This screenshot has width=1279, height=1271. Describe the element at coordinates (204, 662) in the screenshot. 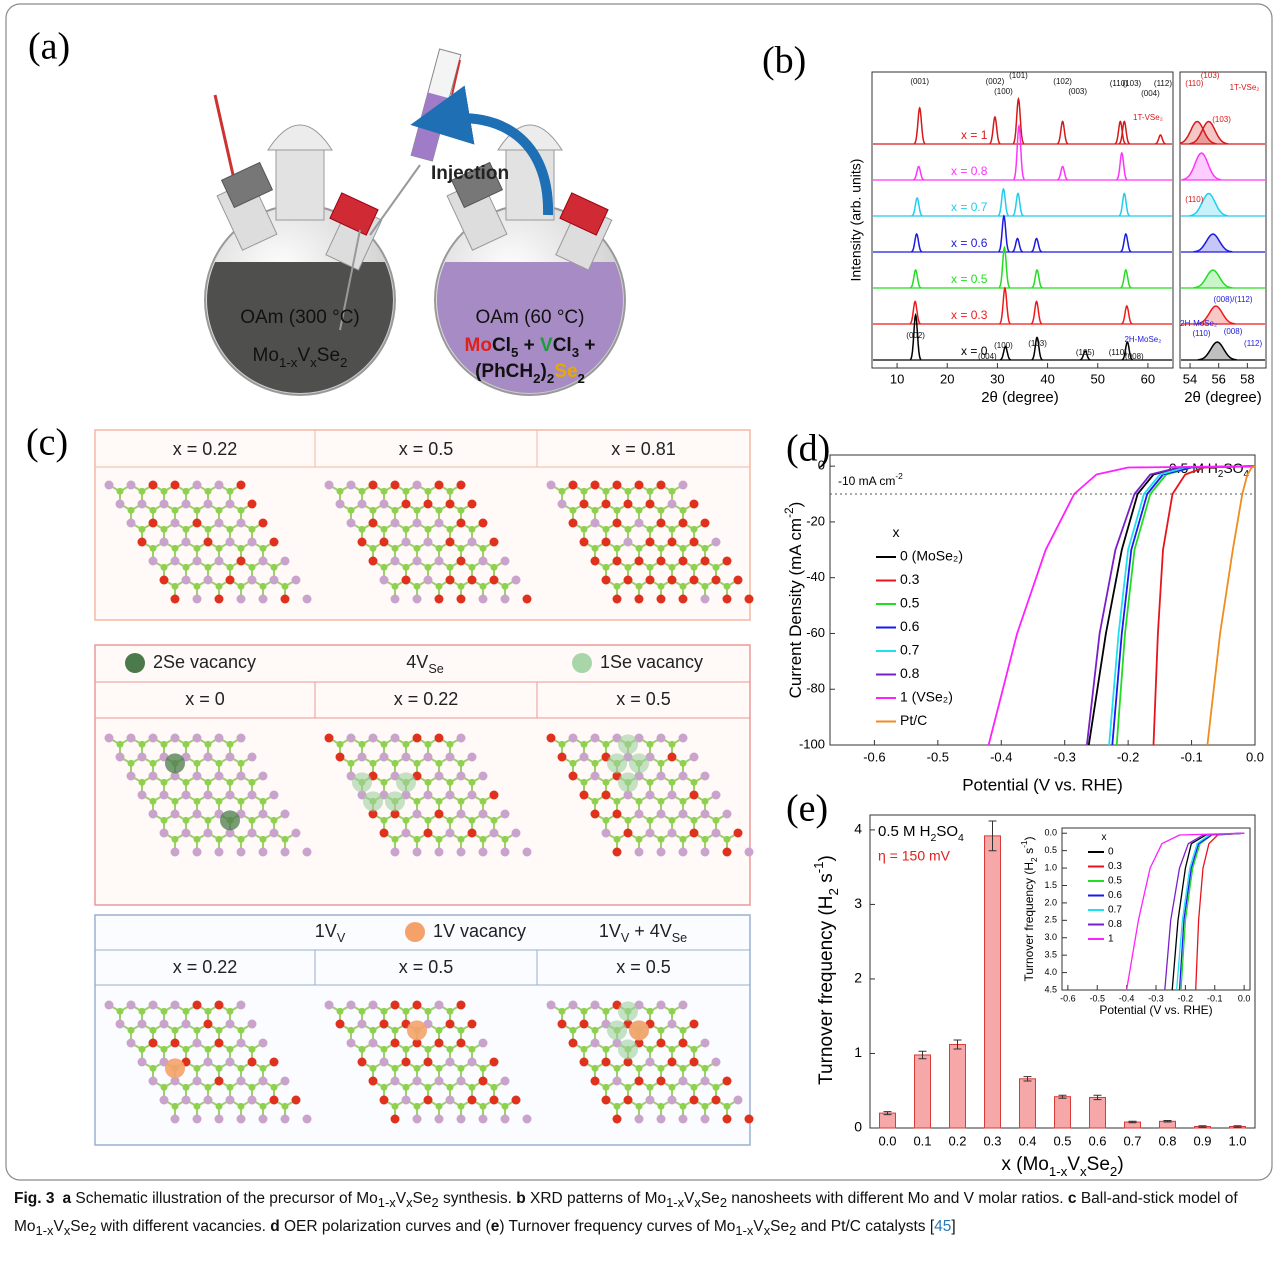

I see `legend-label: 2Se vacancy` at that location.